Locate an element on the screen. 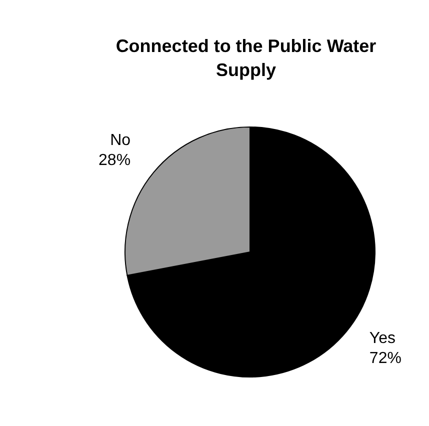  slice-label: No is located at coordinates (120, 141).